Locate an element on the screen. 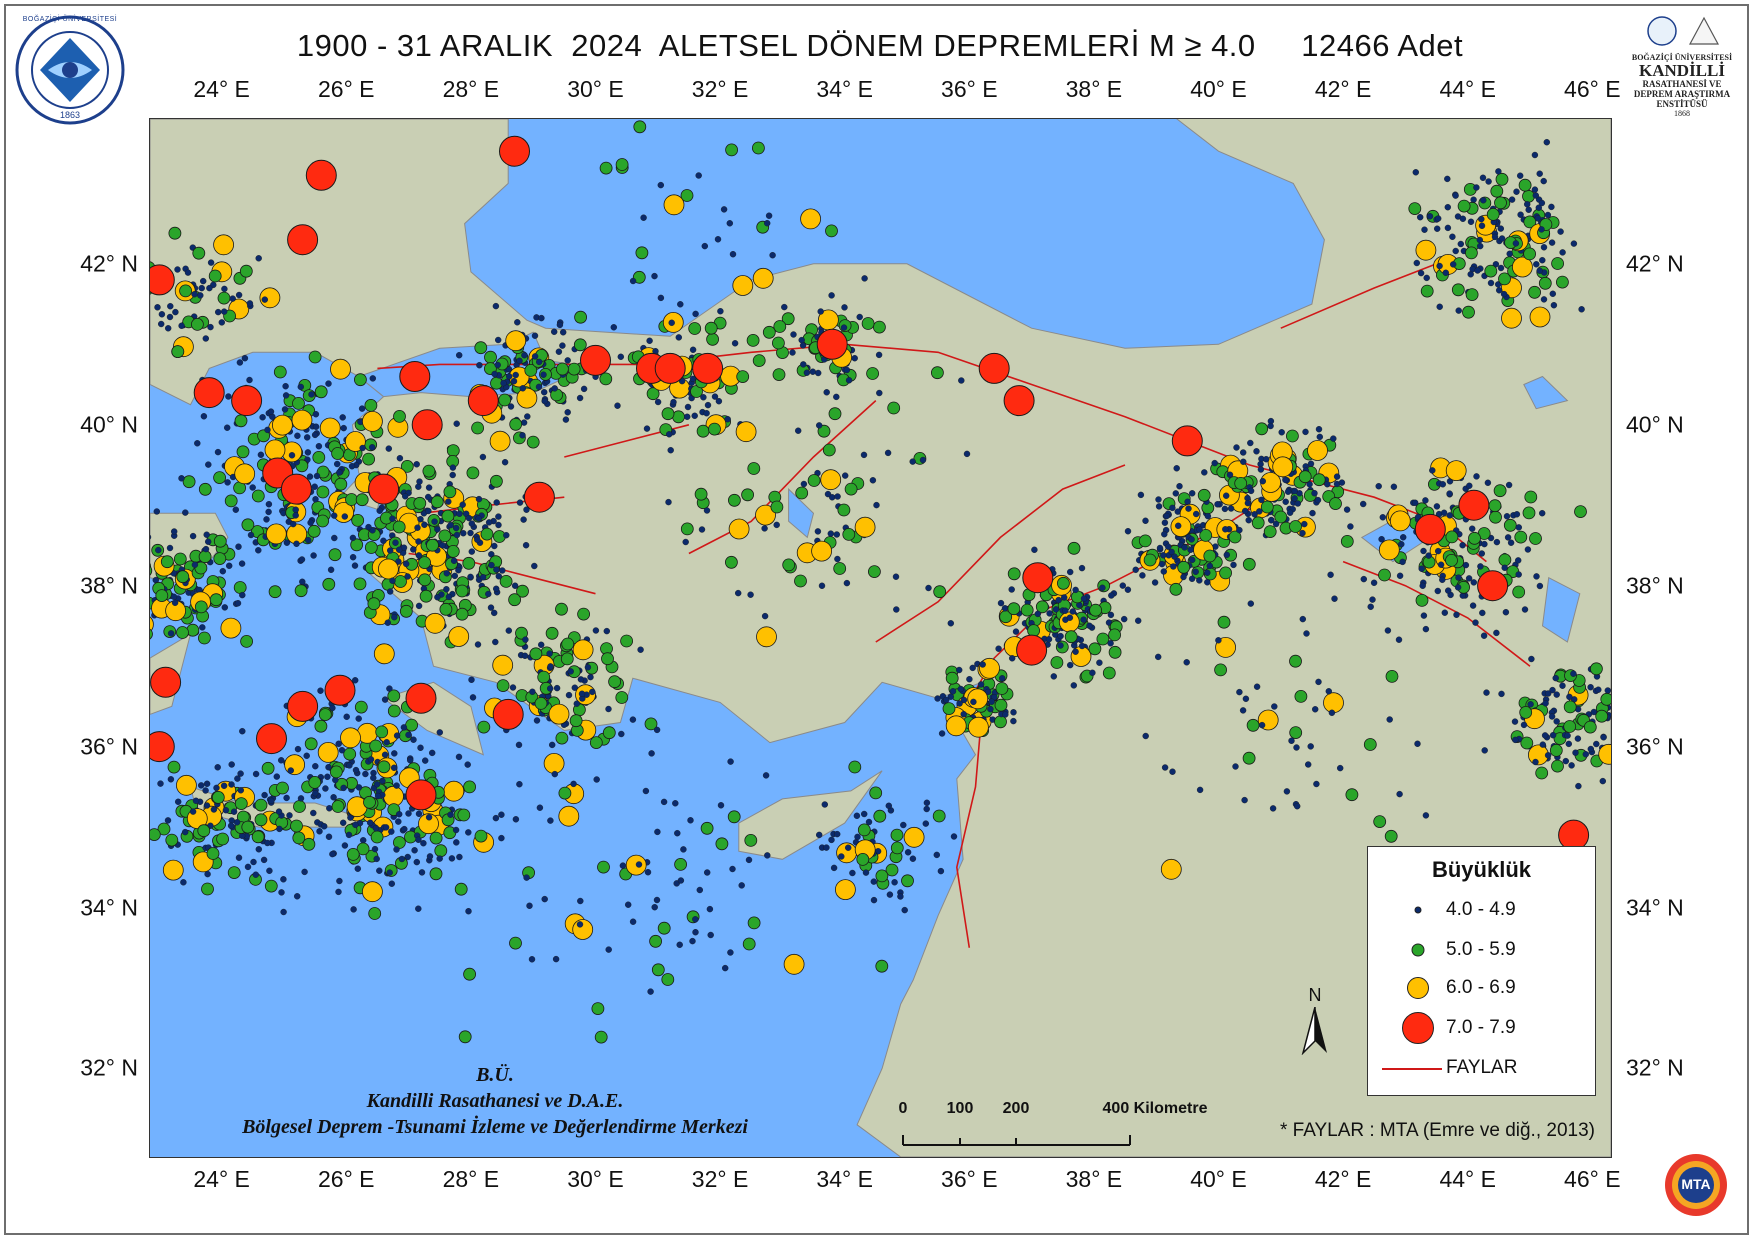 The height and width of the screenshot is (1241, 1755). lon-label-bottom: 30° E is located at coordinates (595, 1179).